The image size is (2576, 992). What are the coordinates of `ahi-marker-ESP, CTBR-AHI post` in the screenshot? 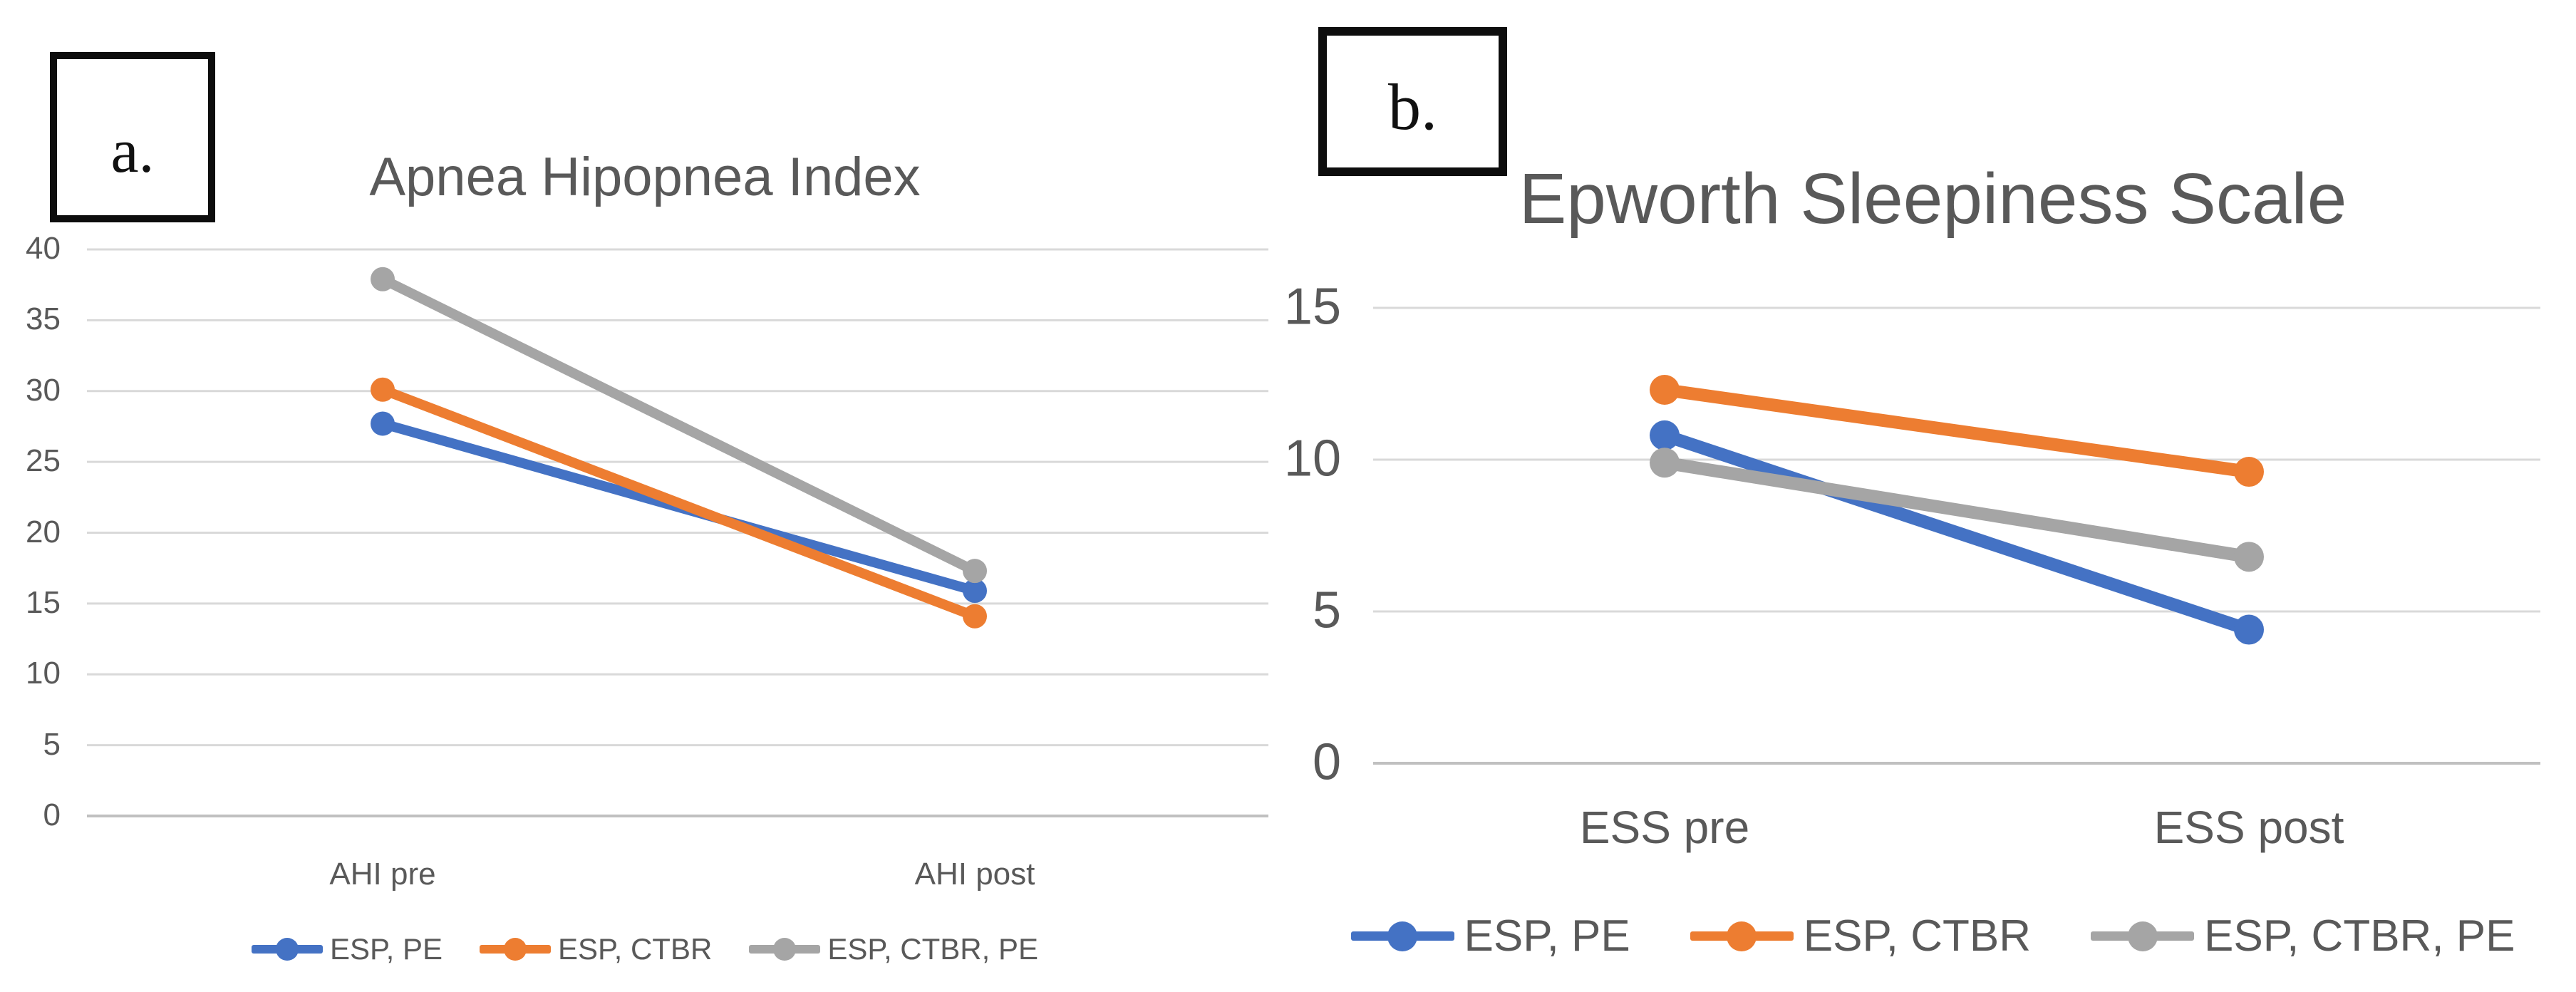 It's located at (975, 616).